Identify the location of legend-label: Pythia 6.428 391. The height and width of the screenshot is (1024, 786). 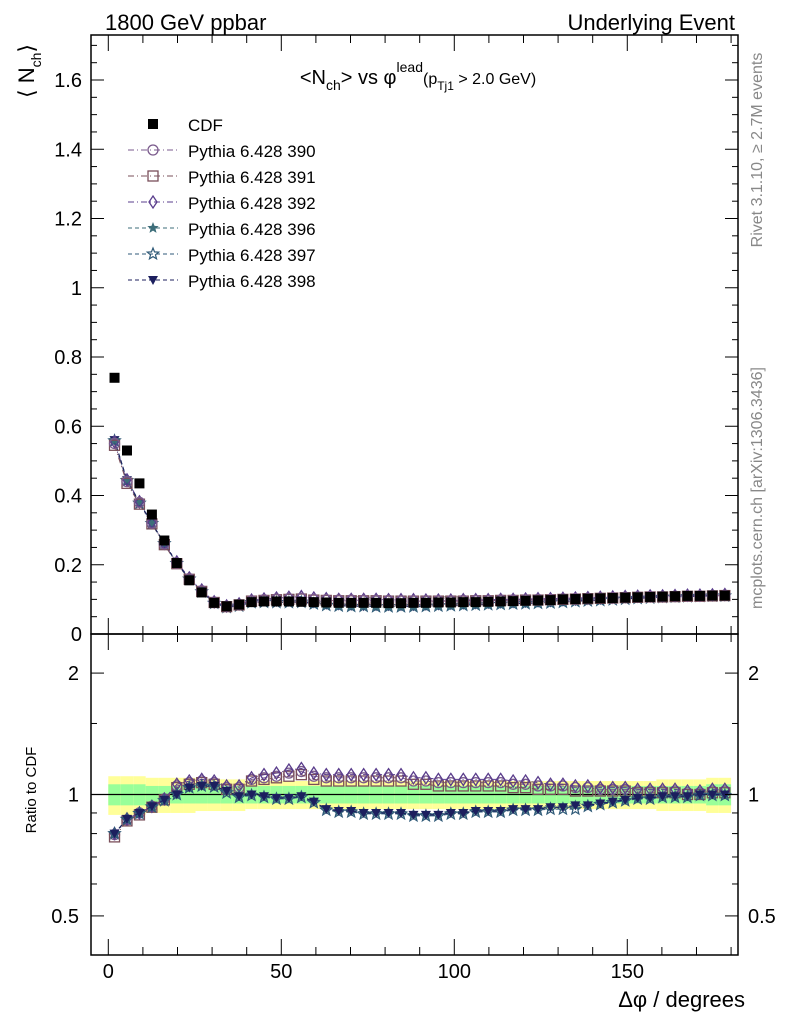
(252, 177).